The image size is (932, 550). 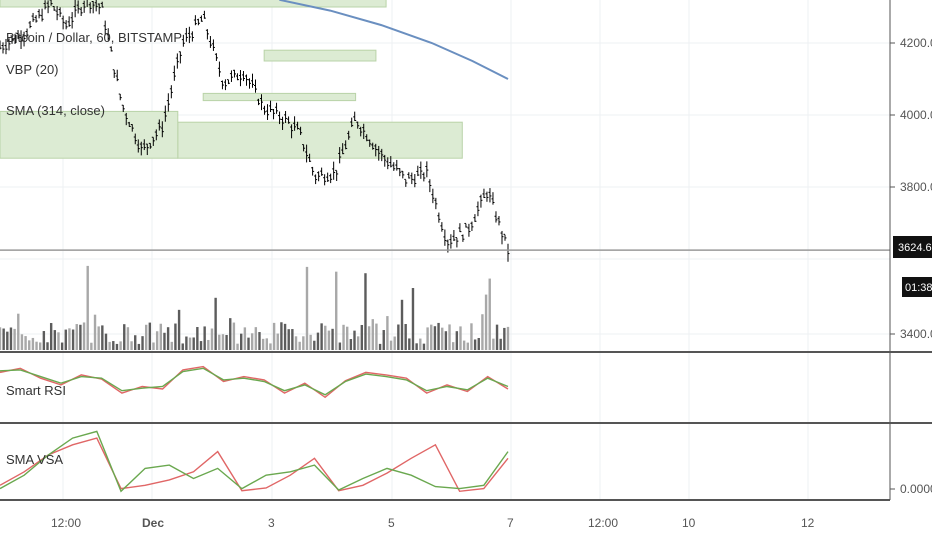 I want to click on x-tick-label: 12:00, so click(x=66, y=523).